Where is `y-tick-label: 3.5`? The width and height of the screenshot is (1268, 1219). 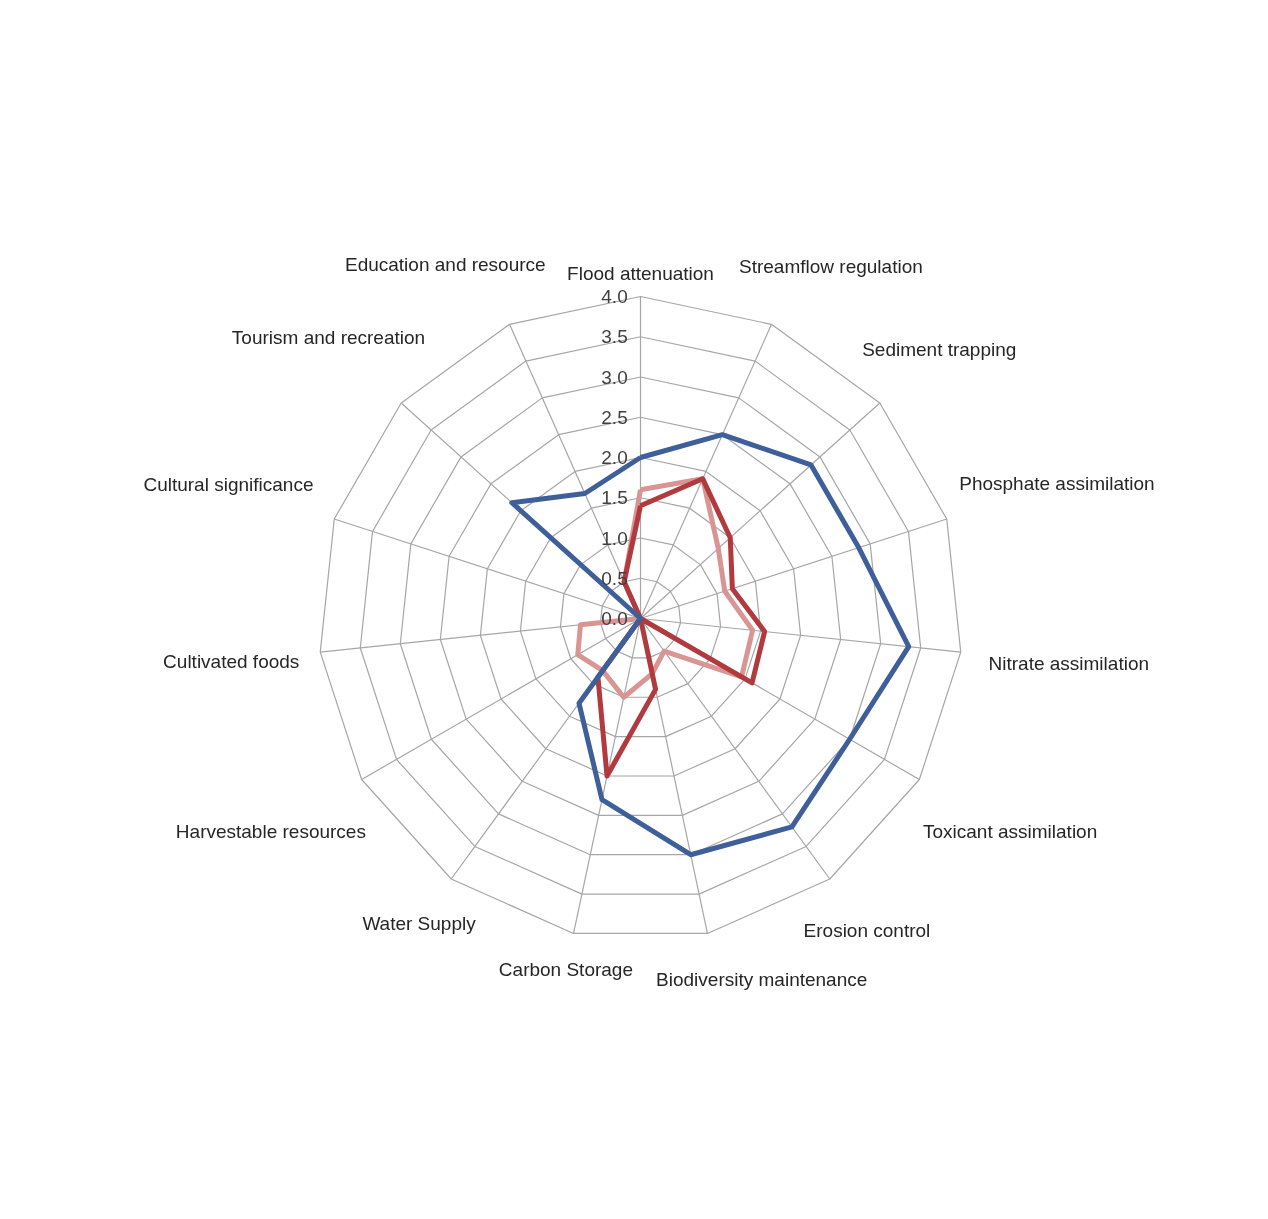 y-tick-label: 3.5 is located at coordinates (614, 337).